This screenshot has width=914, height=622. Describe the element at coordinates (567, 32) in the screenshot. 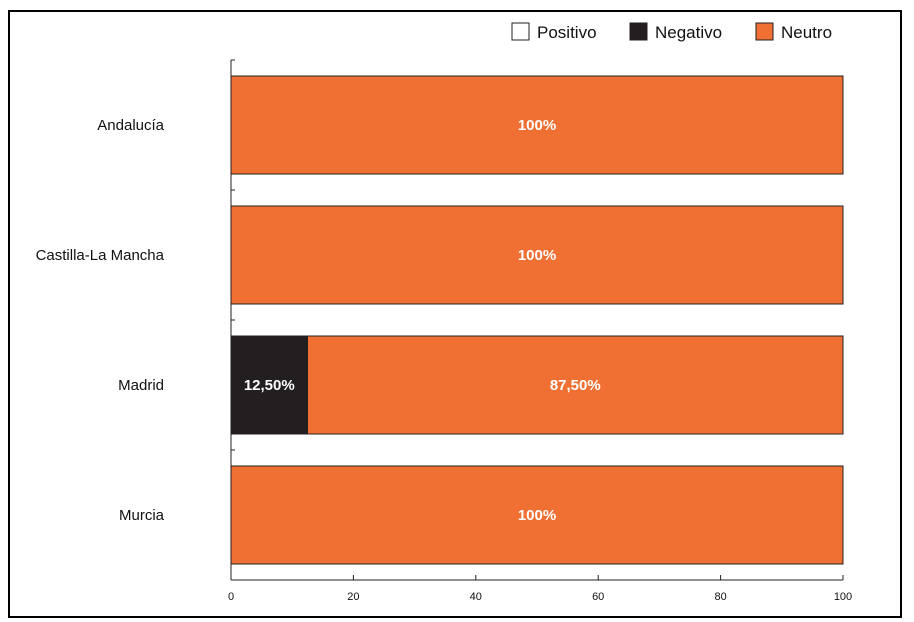

I see `legend-label: Positivo` at that location.